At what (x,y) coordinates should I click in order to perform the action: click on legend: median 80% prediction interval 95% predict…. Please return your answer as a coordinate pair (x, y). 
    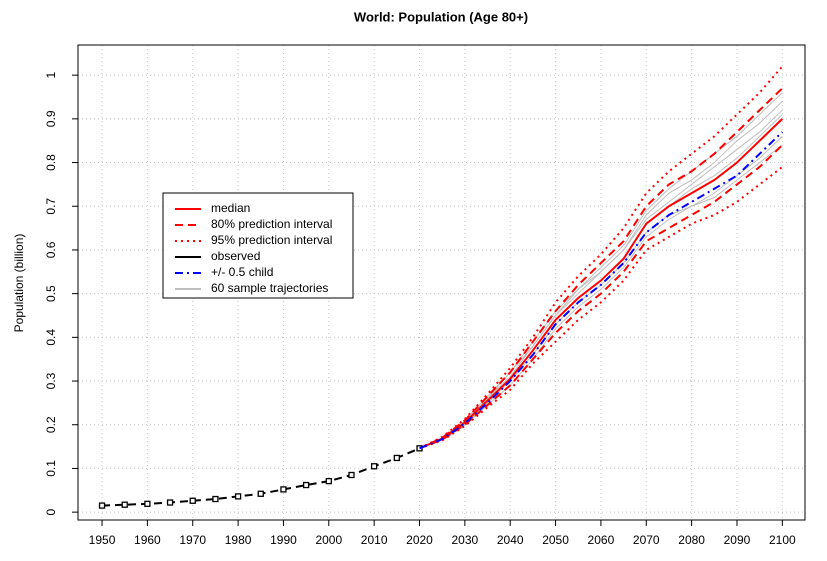
    Looking at the image, I should click on (258, 245).